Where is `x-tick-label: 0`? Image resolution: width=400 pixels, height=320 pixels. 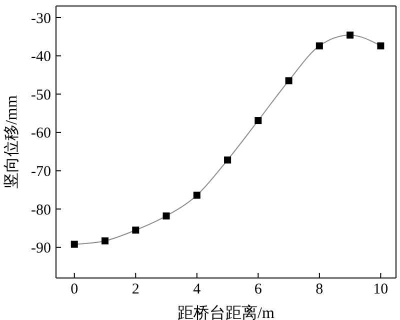 x-tick-label: 0 is located at coordinates (74, 290).